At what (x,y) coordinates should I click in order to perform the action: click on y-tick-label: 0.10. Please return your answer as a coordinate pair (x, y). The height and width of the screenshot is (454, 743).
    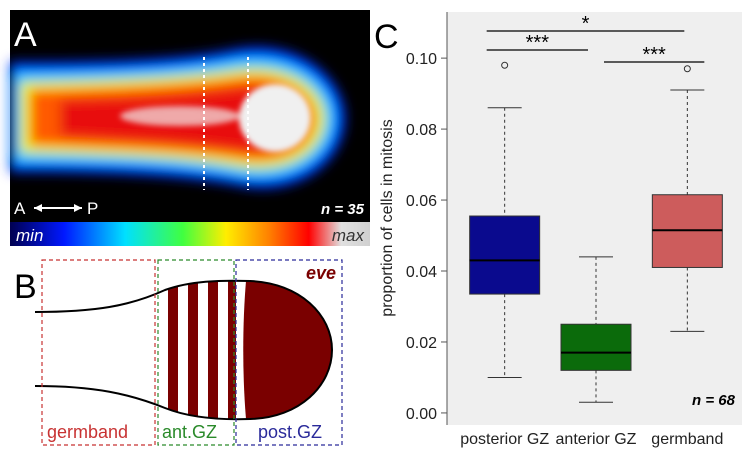
    Looking at the image, I should click on (421, 59).